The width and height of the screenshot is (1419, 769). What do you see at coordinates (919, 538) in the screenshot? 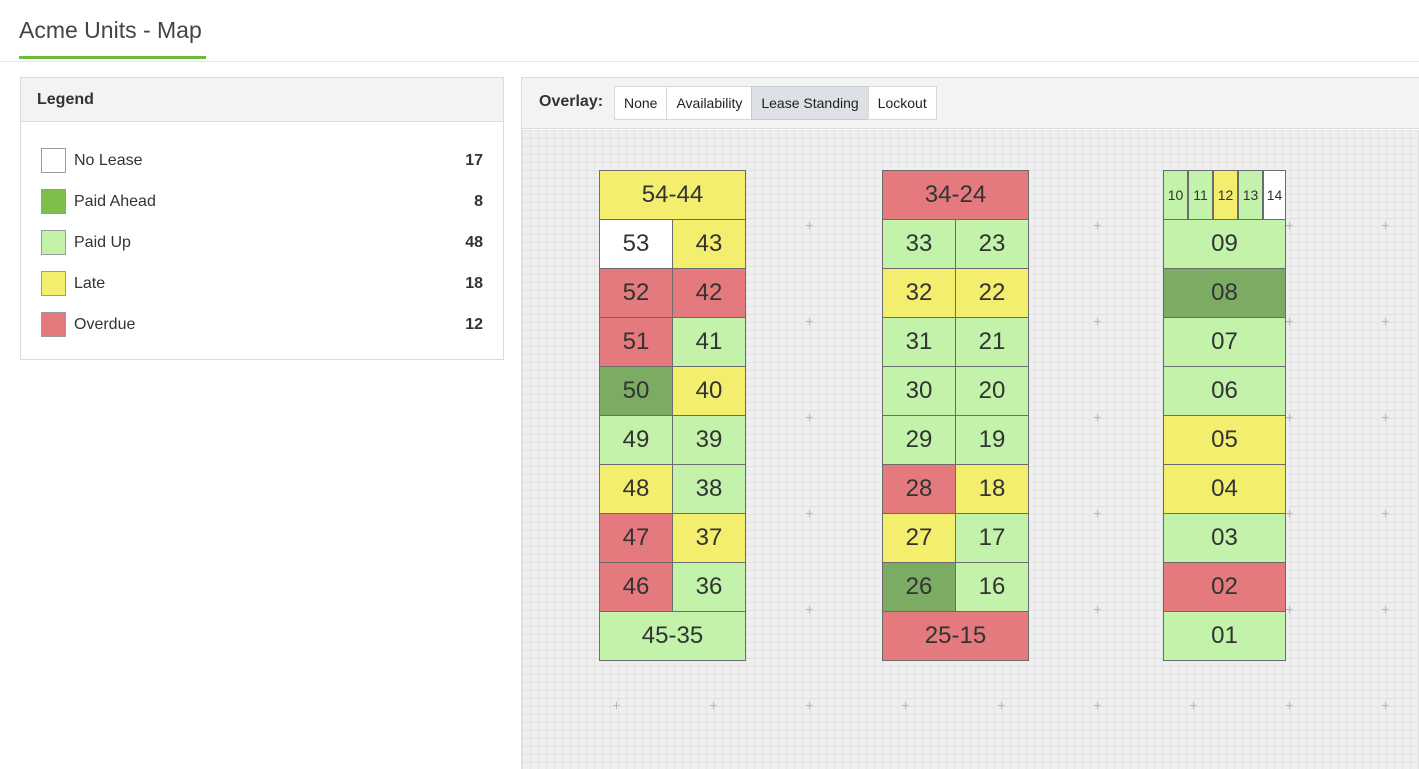
I see `unit-27: 27` at bounding box center [919, 538].